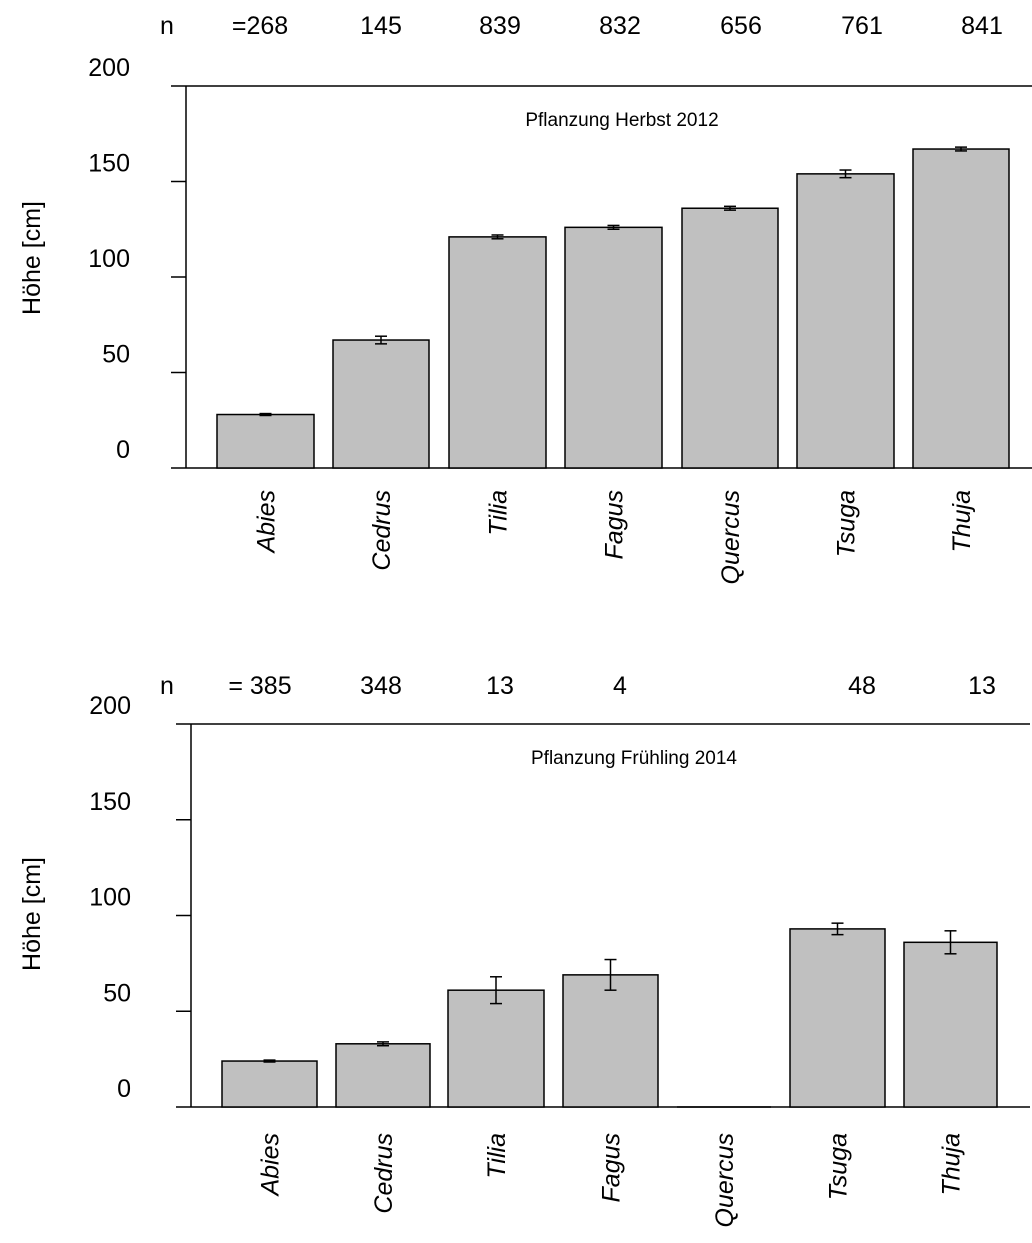 The height and width of the screenshot is (1243, 1032). Describe the element at coordinates (167, 686) in the screenshot. I see `chart2-n-prefix: n` at that location.